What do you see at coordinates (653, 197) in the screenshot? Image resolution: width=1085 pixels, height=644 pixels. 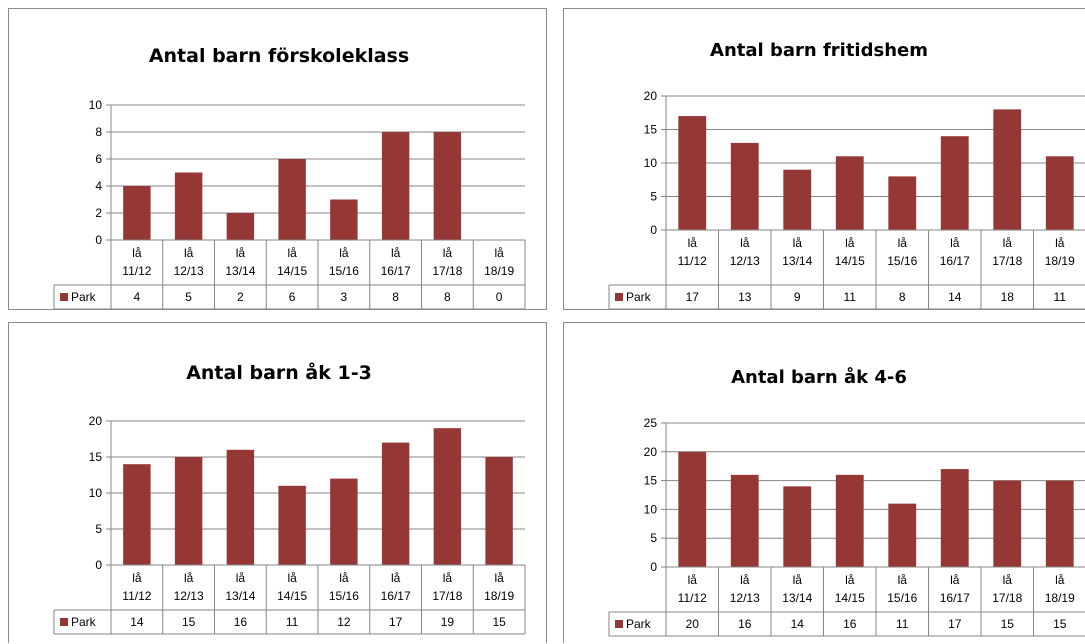 I see `y-tick-label: 5` at bounding box center [653, 197].